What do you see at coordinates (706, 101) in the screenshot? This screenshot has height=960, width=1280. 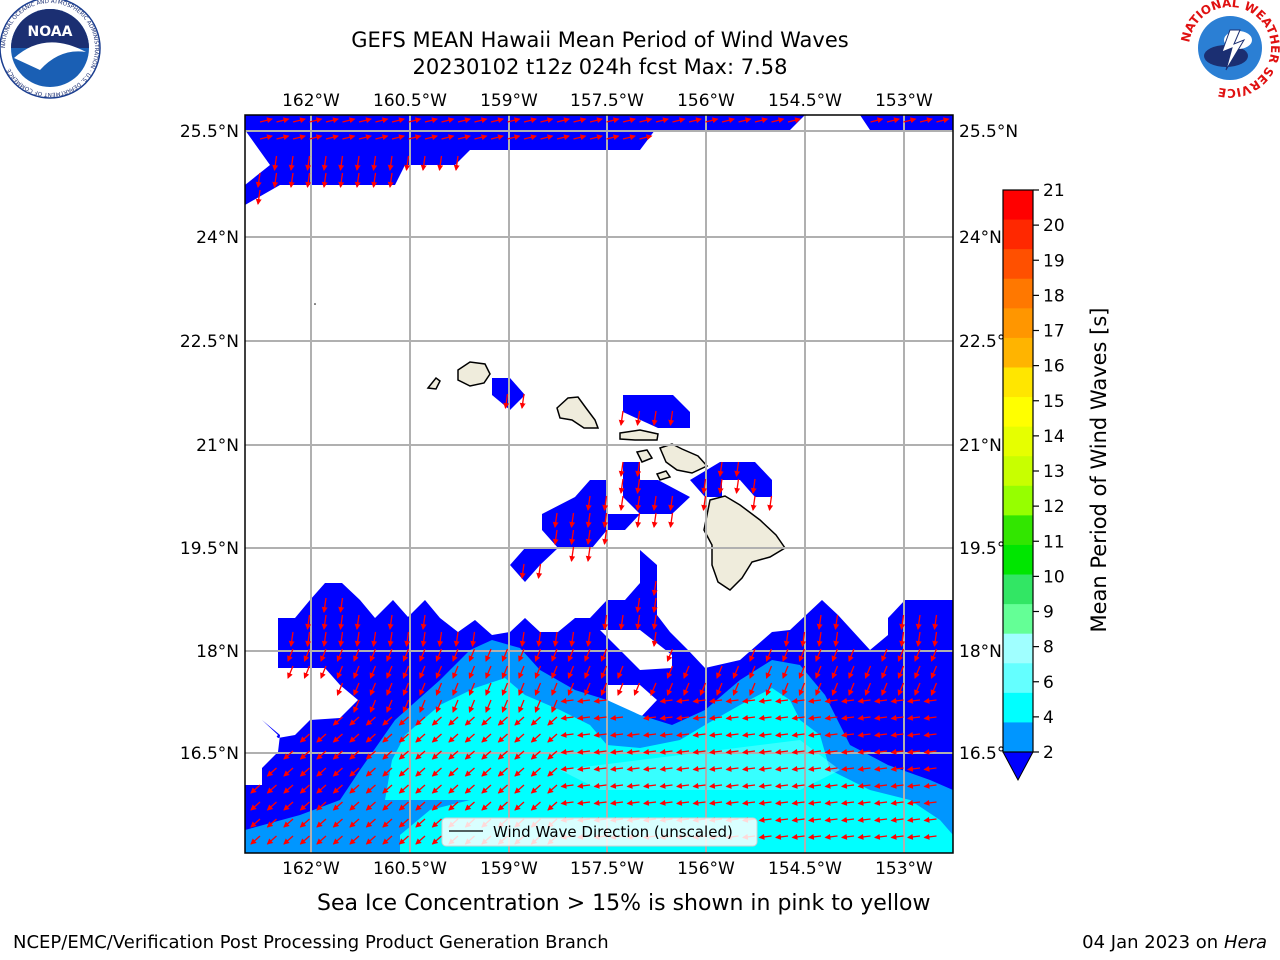 I see `lon-tick-top: 156°W` at bounding box center [706, 101].